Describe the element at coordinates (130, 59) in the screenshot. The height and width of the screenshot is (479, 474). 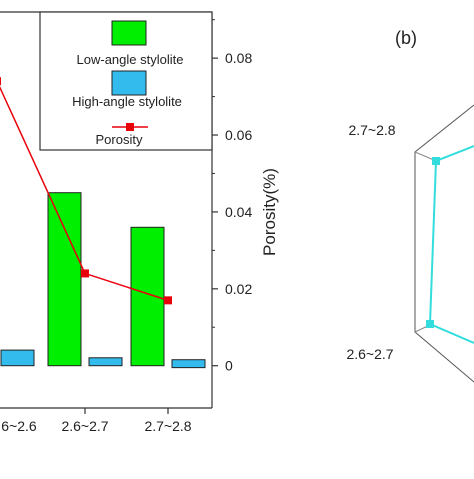
I see `legend-label-low-angle: Low-angle stylolite` at that location.